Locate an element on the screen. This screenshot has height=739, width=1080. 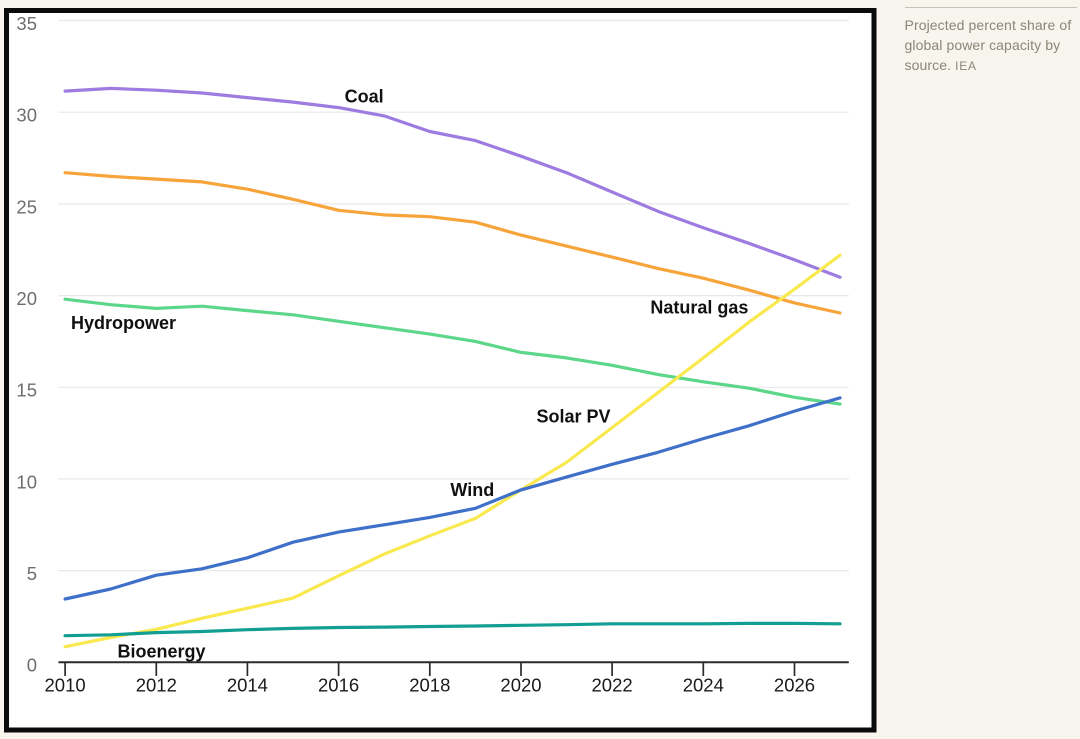
svg-text: 10 is located at coordinates (26, 481).